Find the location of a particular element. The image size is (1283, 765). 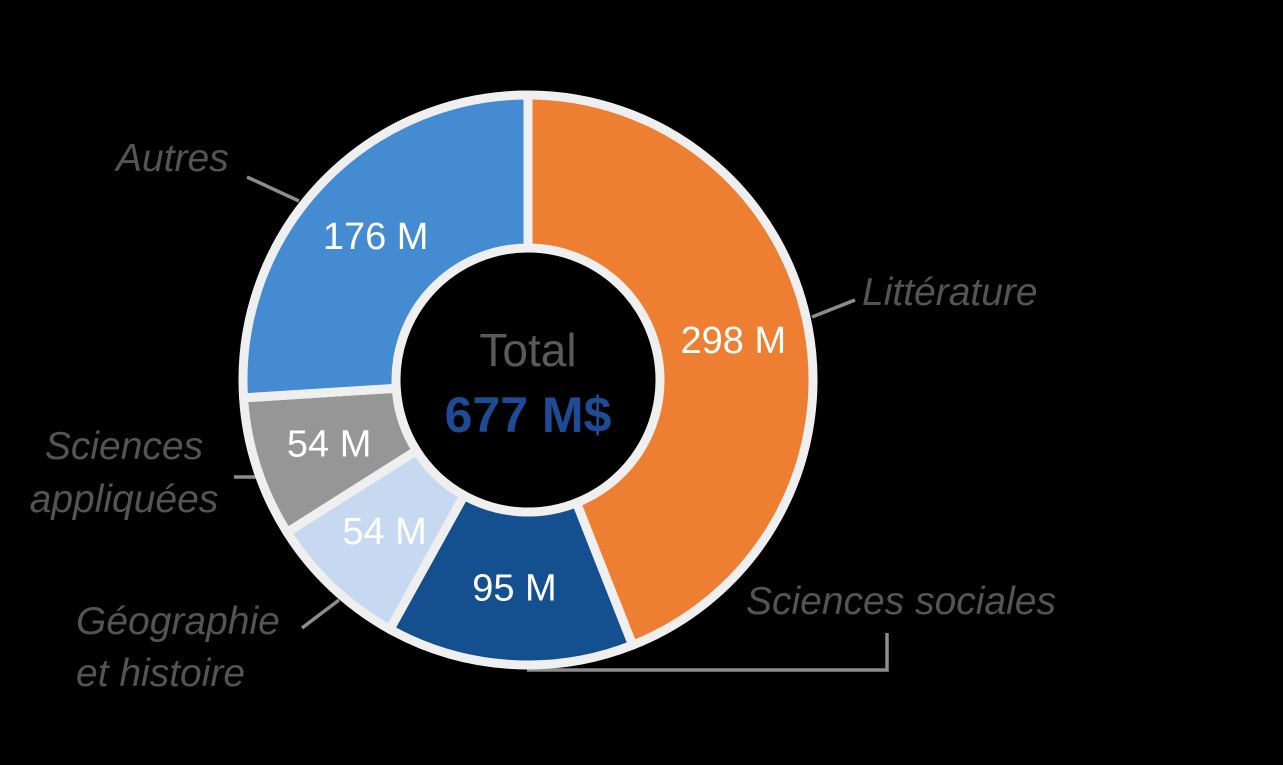

value-label-litterature: 298 M is located at coordinates (734, 341).